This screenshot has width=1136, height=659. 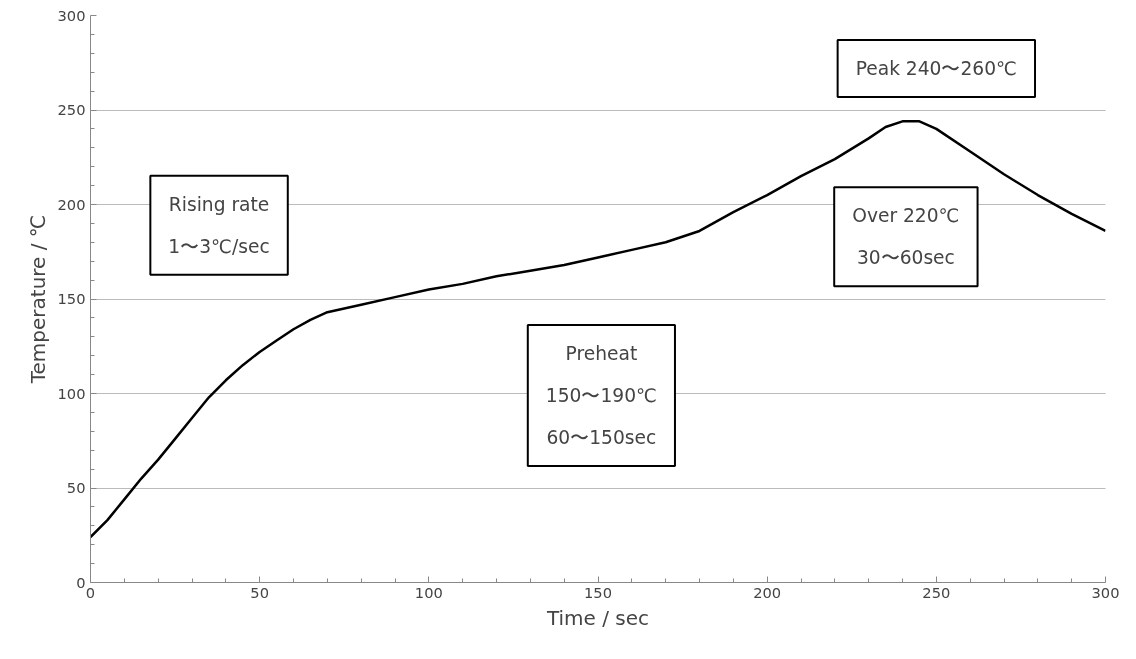 What do you see at coordinates (71, 204) in the screenshot?
I see `y-tick-label: 200` at bounding box center [71, 204].